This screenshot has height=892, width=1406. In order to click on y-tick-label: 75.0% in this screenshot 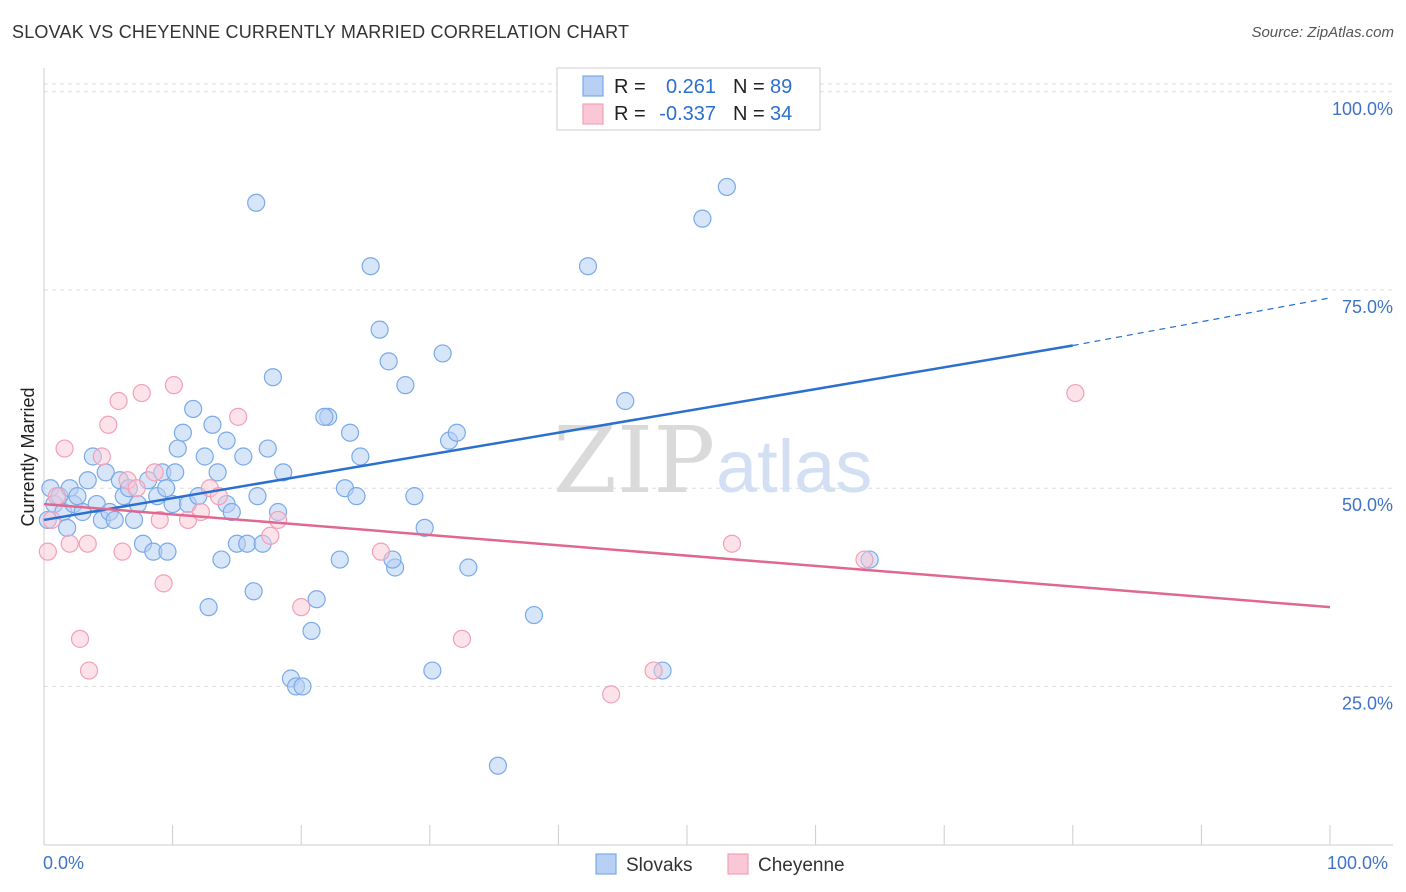, I will do `click(1367, 307)`.